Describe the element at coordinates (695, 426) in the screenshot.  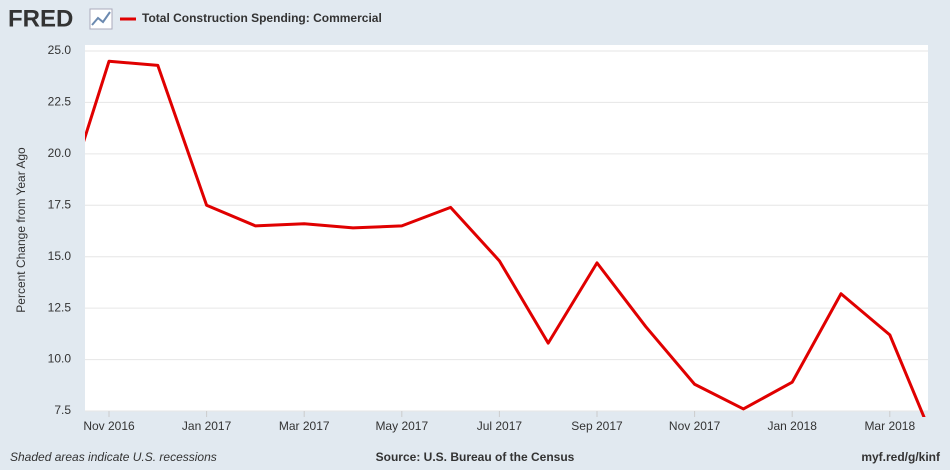
I see `x-tick-label: Nov 2017` at that location.